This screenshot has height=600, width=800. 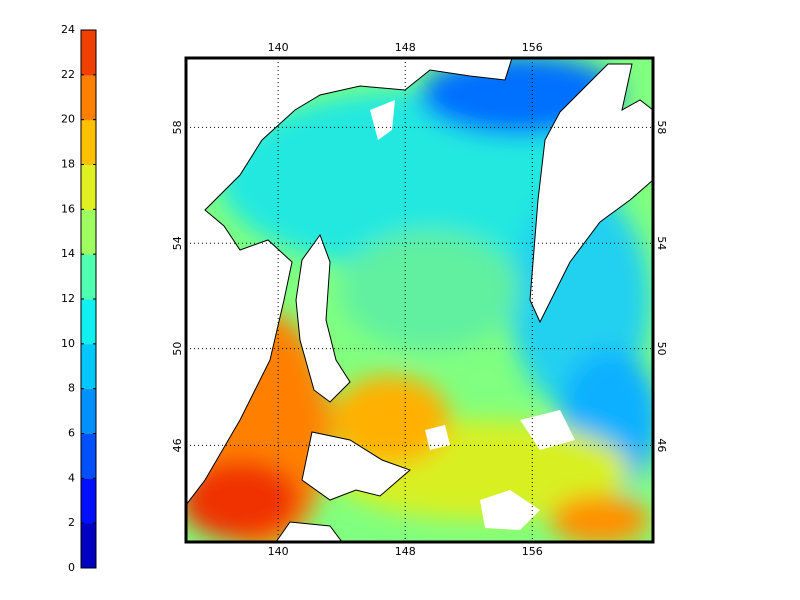 What do you see at coordinates (68, 29) in the screenshot?
I see `colorbar-tick-label: 24` at bounding box center [68, 29].